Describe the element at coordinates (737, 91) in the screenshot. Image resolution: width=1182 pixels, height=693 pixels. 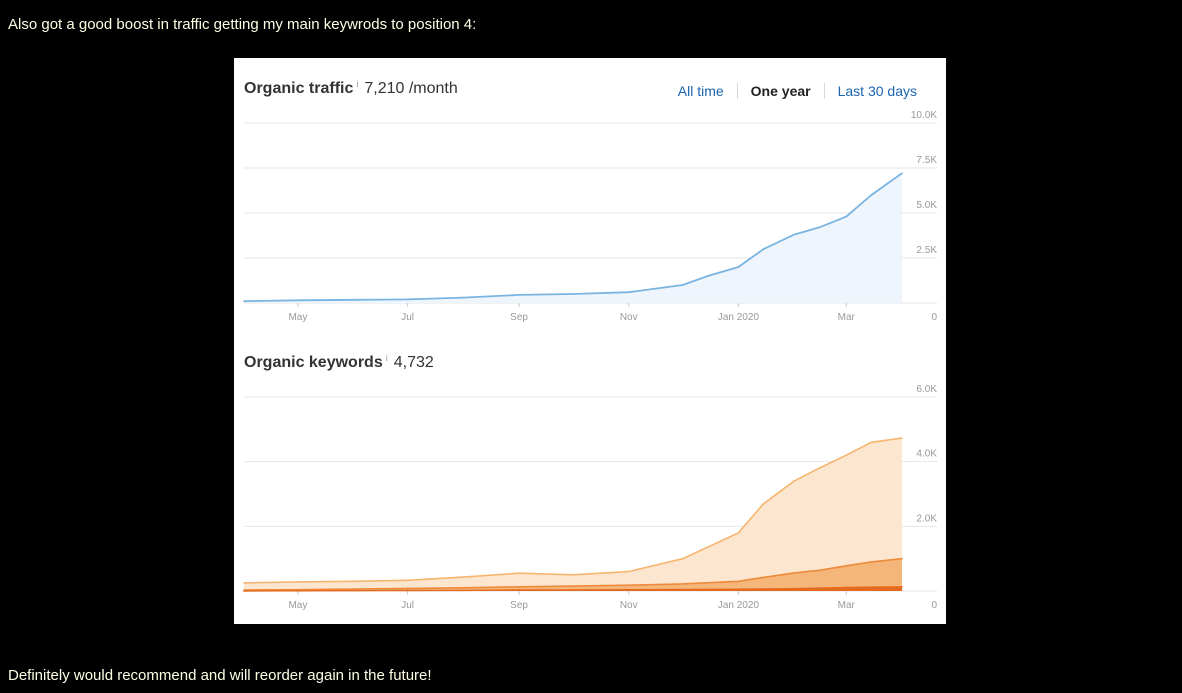
I see `tab-divider` at that location.